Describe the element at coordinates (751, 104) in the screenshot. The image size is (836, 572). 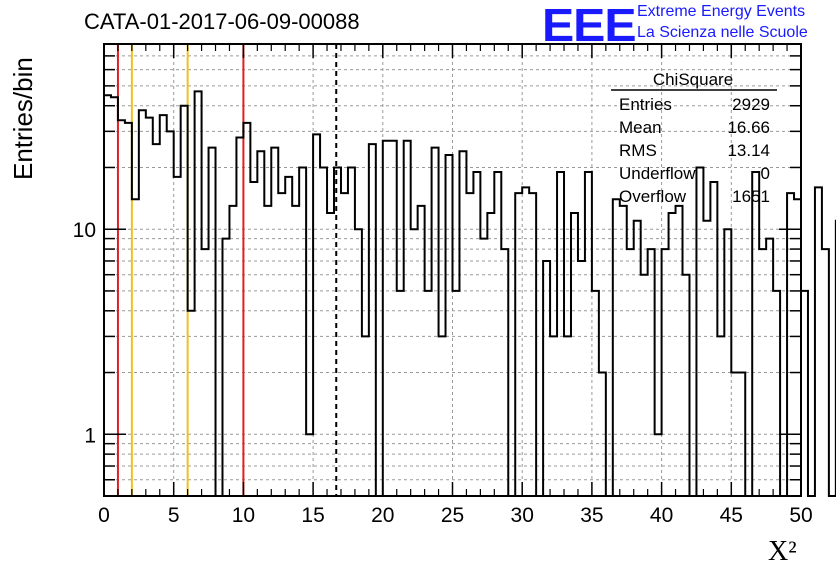
I see `stats-value: 2929` at that location.